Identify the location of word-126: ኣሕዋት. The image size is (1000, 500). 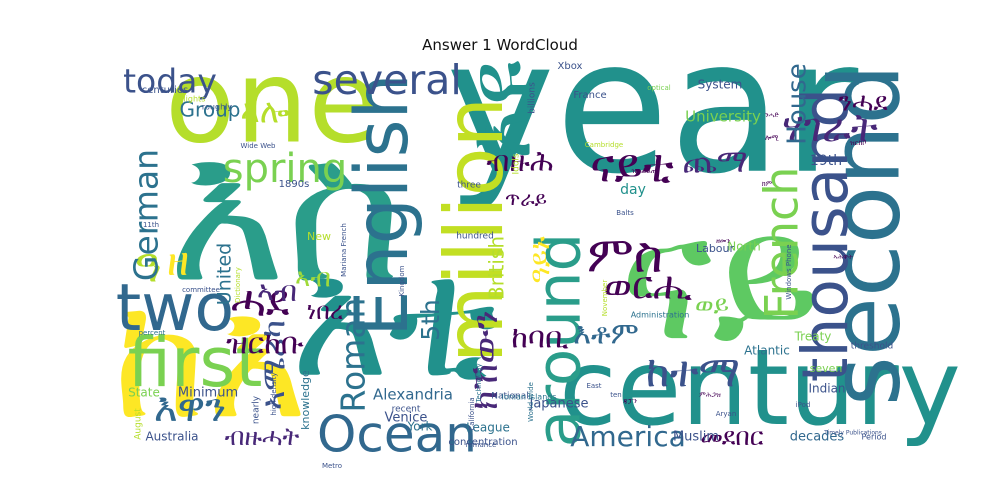
(843, 257).